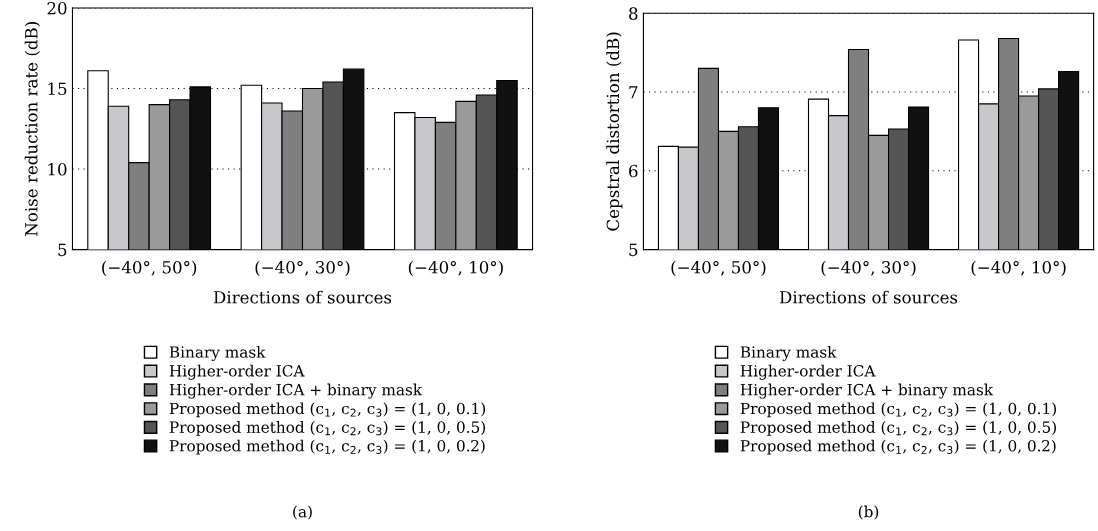 This screenshot has width=1098, height=531. What do you see at coordinates (868, 512) in the screenshot?
I see `text: (b)` at bounding box center [868, 512].